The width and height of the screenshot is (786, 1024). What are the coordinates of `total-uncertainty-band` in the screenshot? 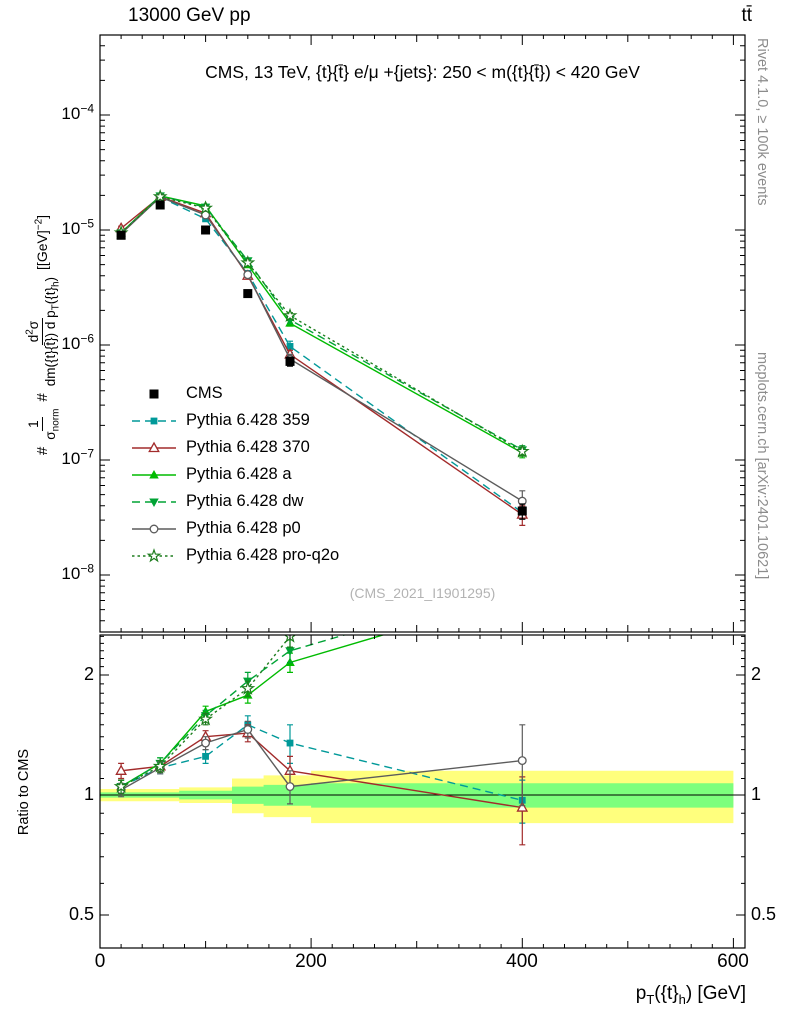 It's located at (417, 797).